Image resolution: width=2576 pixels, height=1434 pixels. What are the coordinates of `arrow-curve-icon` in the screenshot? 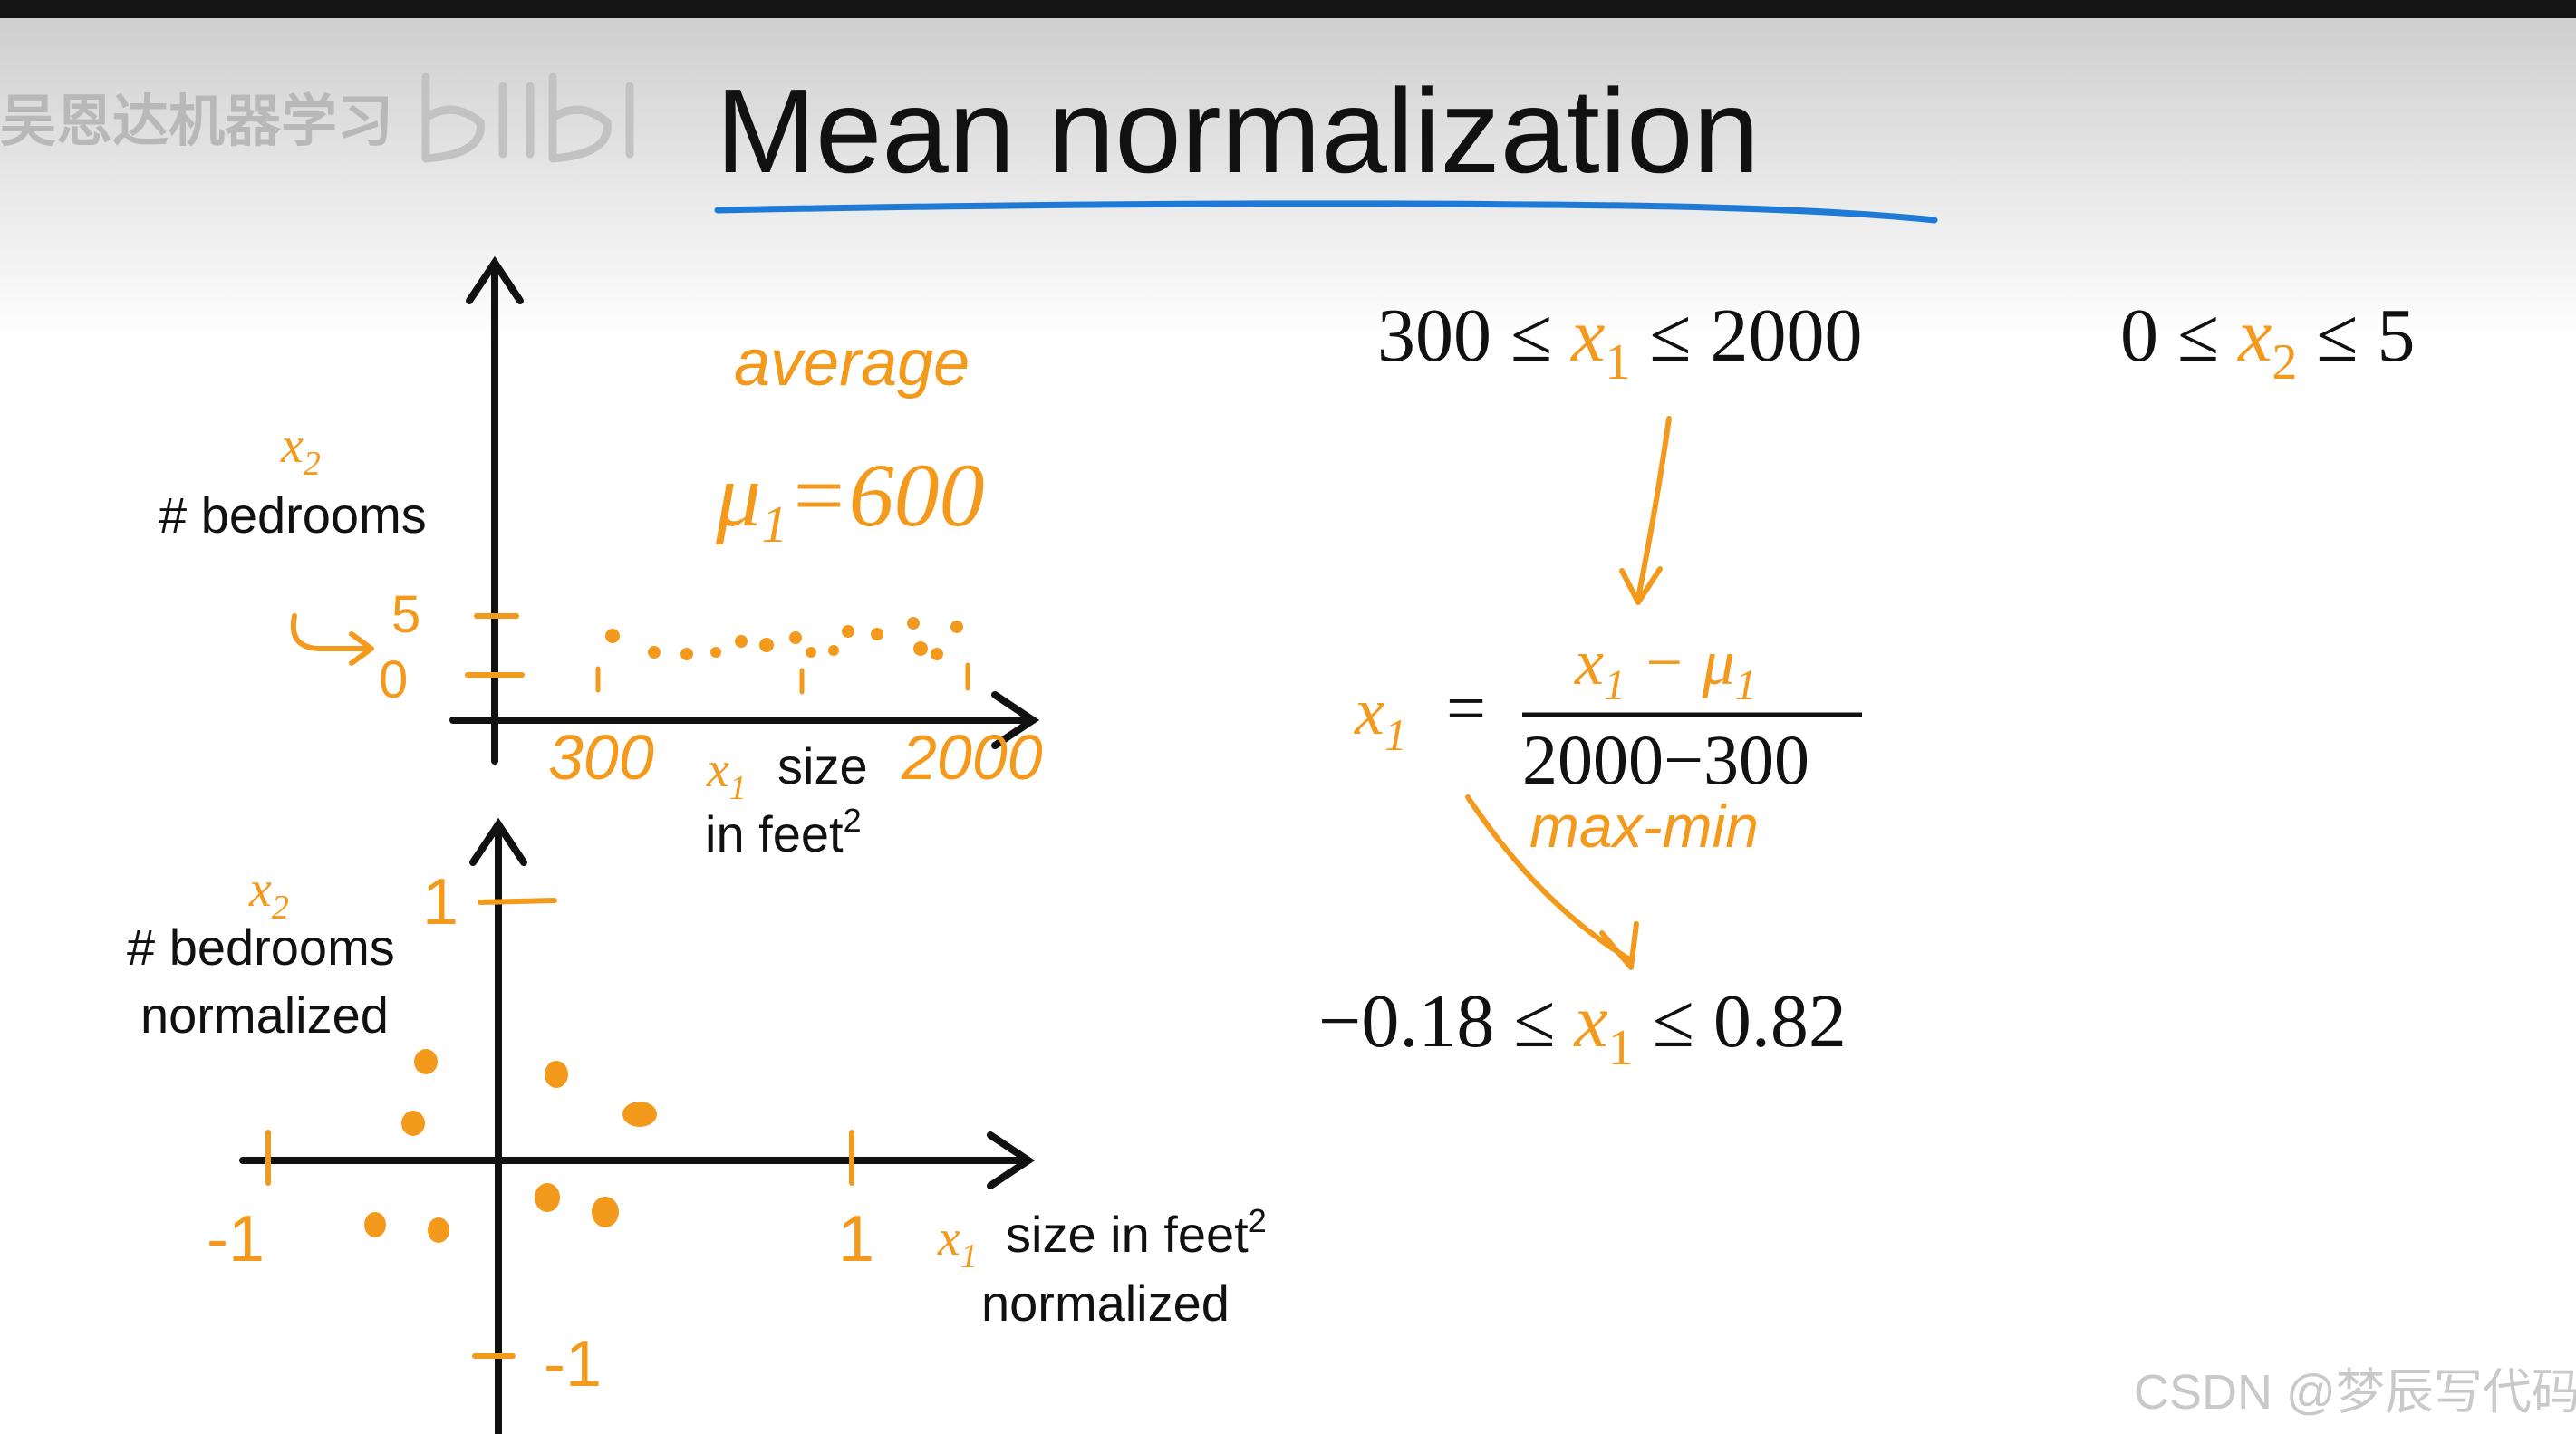 It's located at (1549, 878).